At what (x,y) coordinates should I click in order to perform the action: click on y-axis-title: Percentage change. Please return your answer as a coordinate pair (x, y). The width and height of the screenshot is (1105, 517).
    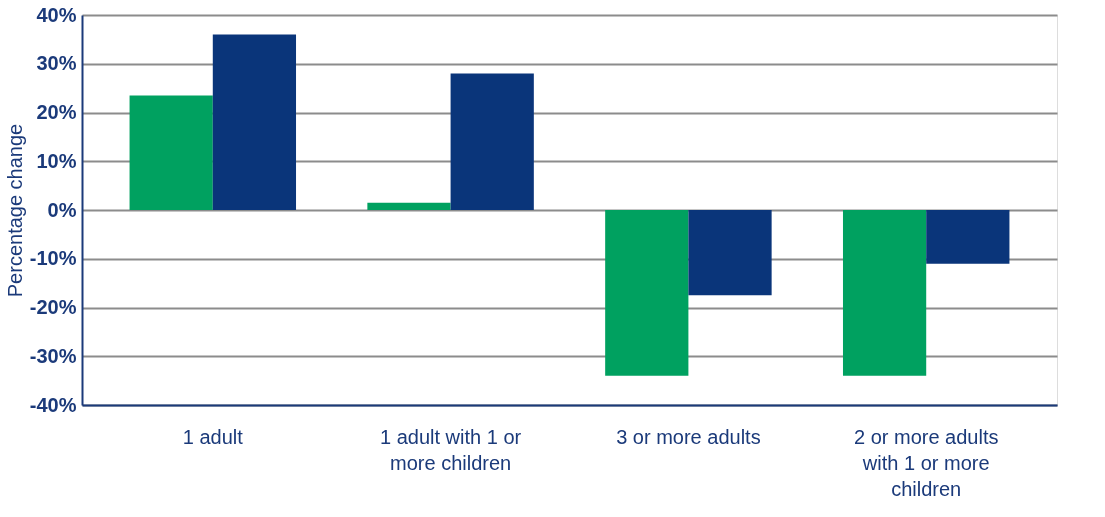
    Looking at the image, I should click on (14, 210).